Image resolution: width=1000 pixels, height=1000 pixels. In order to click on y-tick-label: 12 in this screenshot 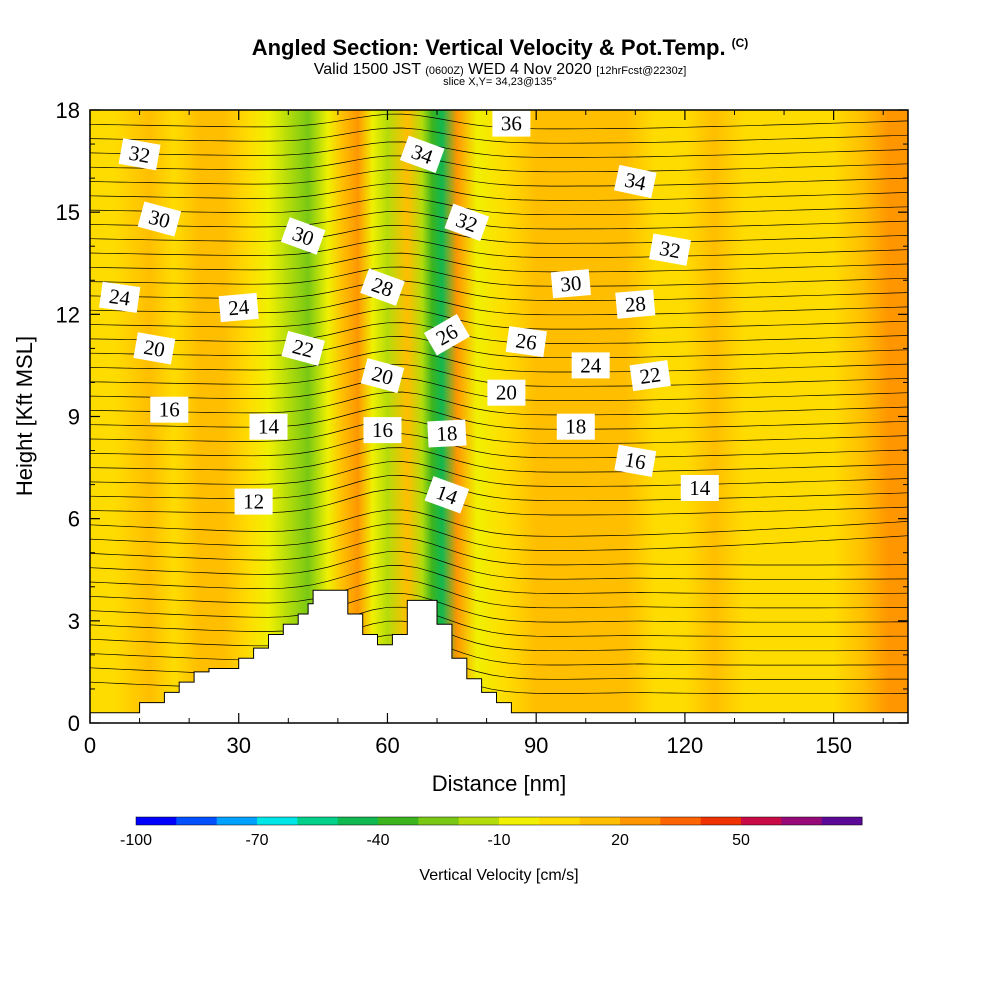, I will do `click(68, 314)`.